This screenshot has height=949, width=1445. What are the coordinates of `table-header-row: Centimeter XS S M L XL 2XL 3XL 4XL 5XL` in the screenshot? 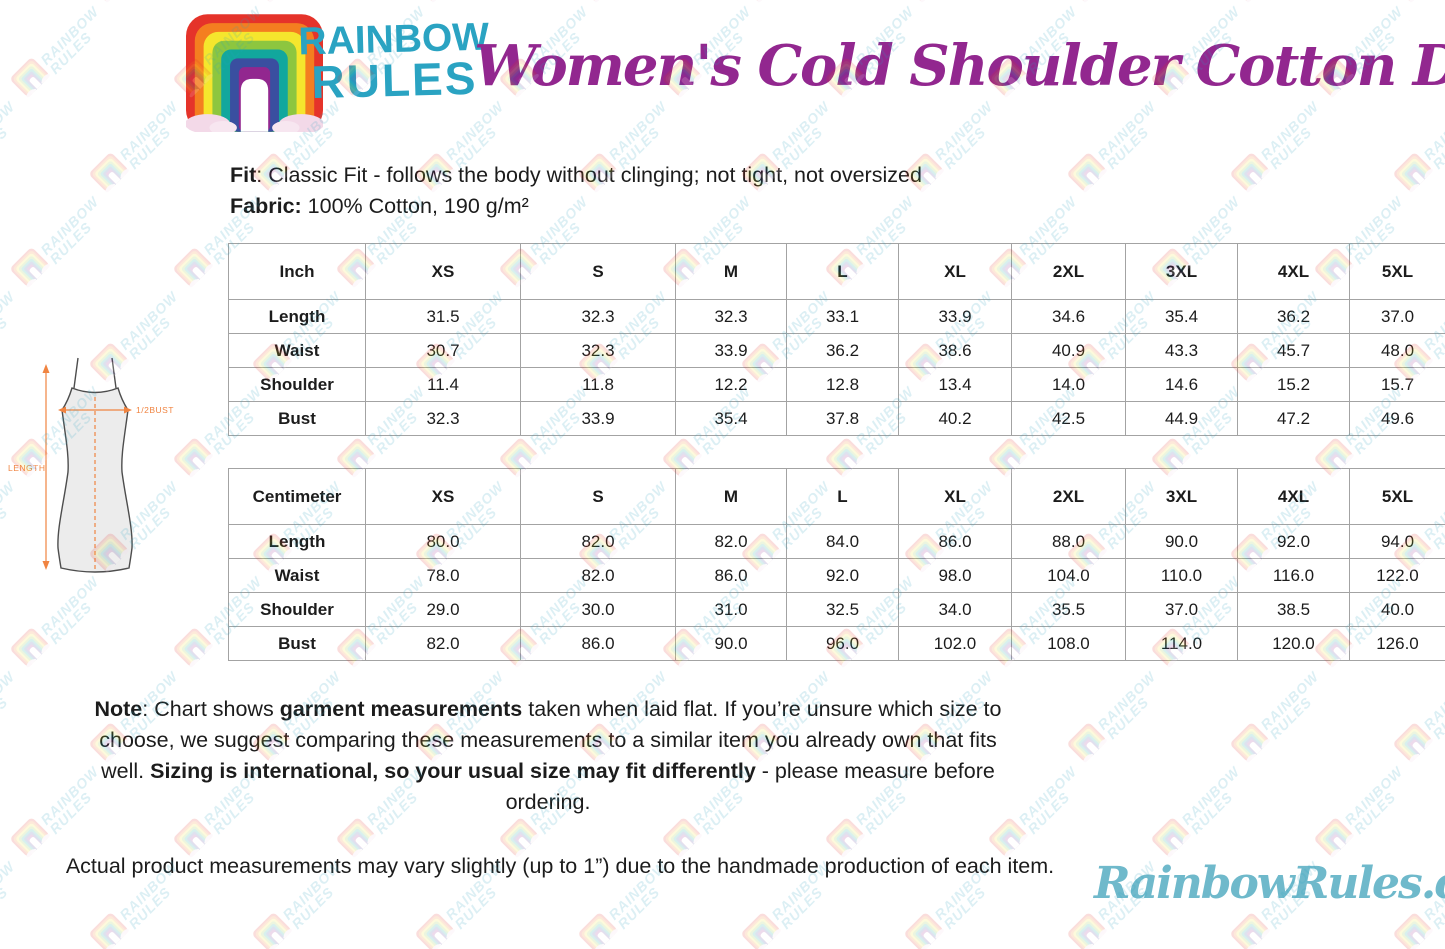 It's located at (836, 496).